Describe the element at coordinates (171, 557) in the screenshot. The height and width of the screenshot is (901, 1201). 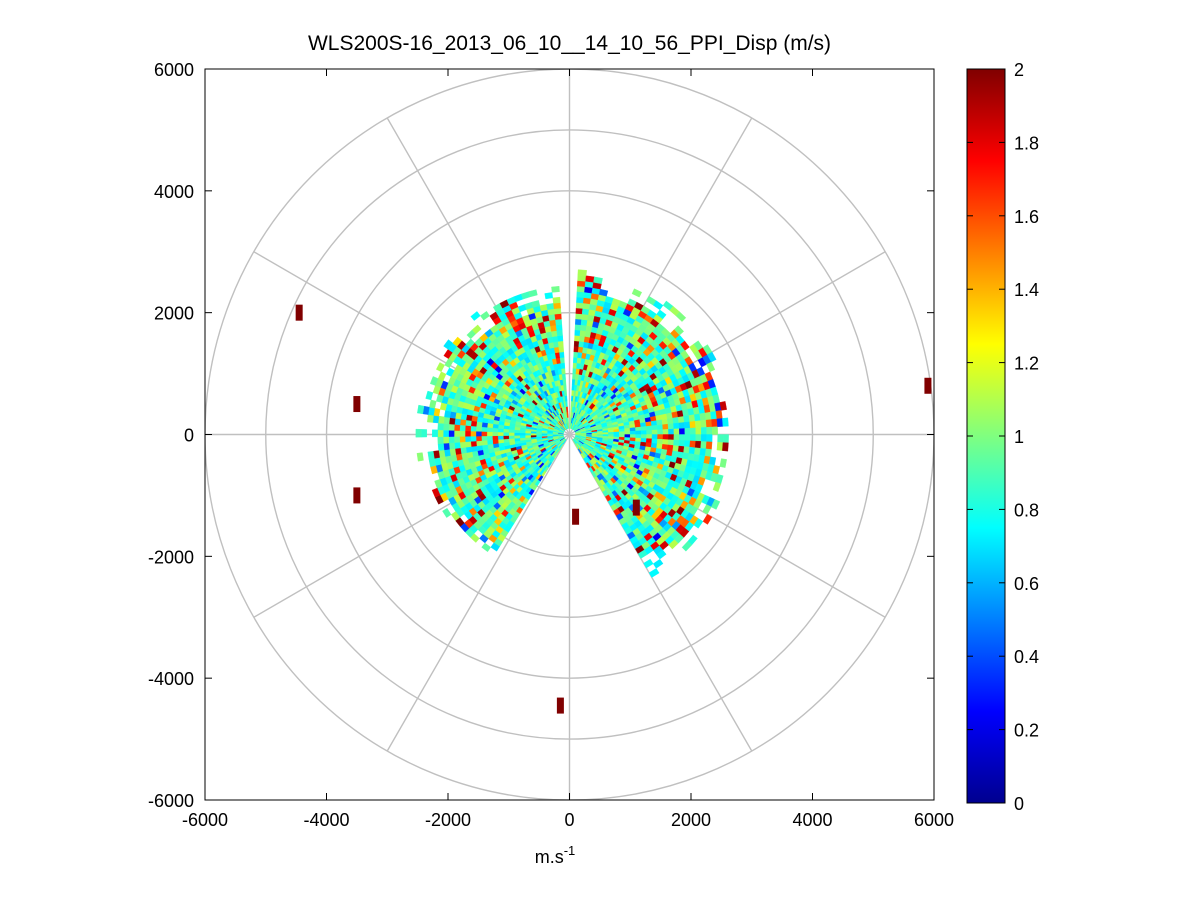
I see `y-tick-label: -2000` at that location.